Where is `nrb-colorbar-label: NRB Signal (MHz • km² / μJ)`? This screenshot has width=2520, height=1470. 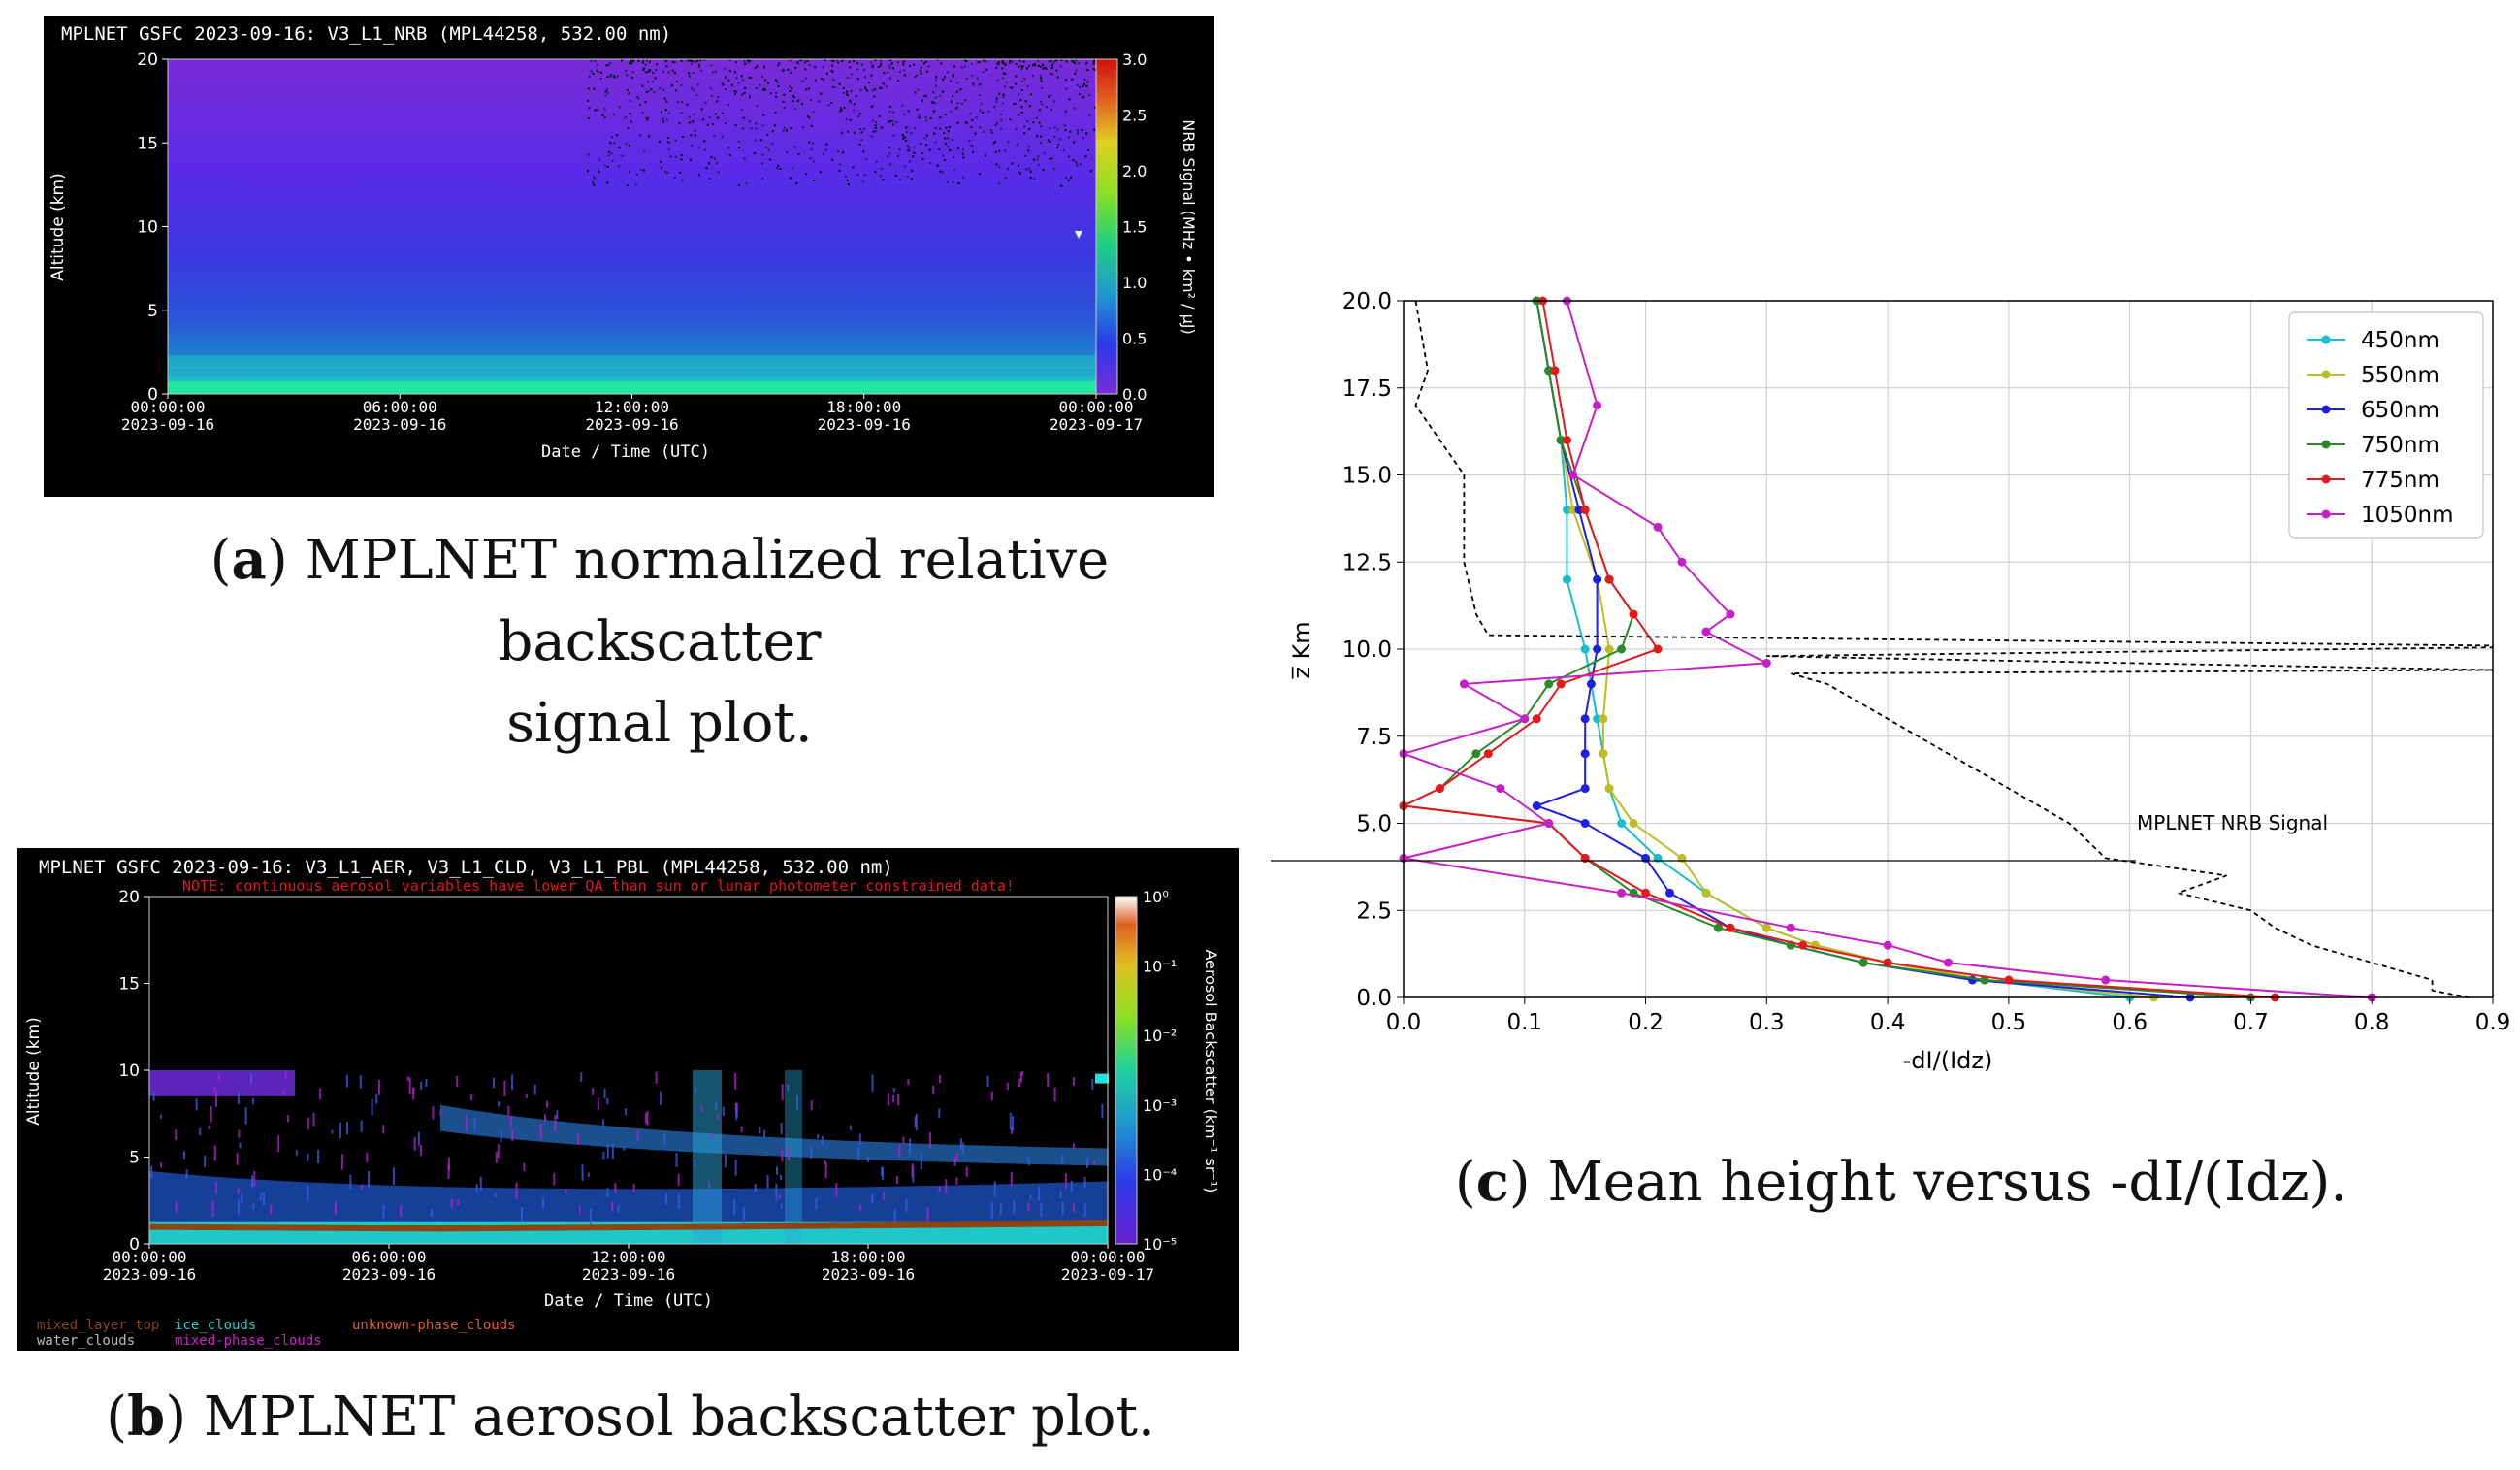 nrb-colorbar-label: NRB Signal (MHz • km² / μJ) is located at coordinates (1188, 226).